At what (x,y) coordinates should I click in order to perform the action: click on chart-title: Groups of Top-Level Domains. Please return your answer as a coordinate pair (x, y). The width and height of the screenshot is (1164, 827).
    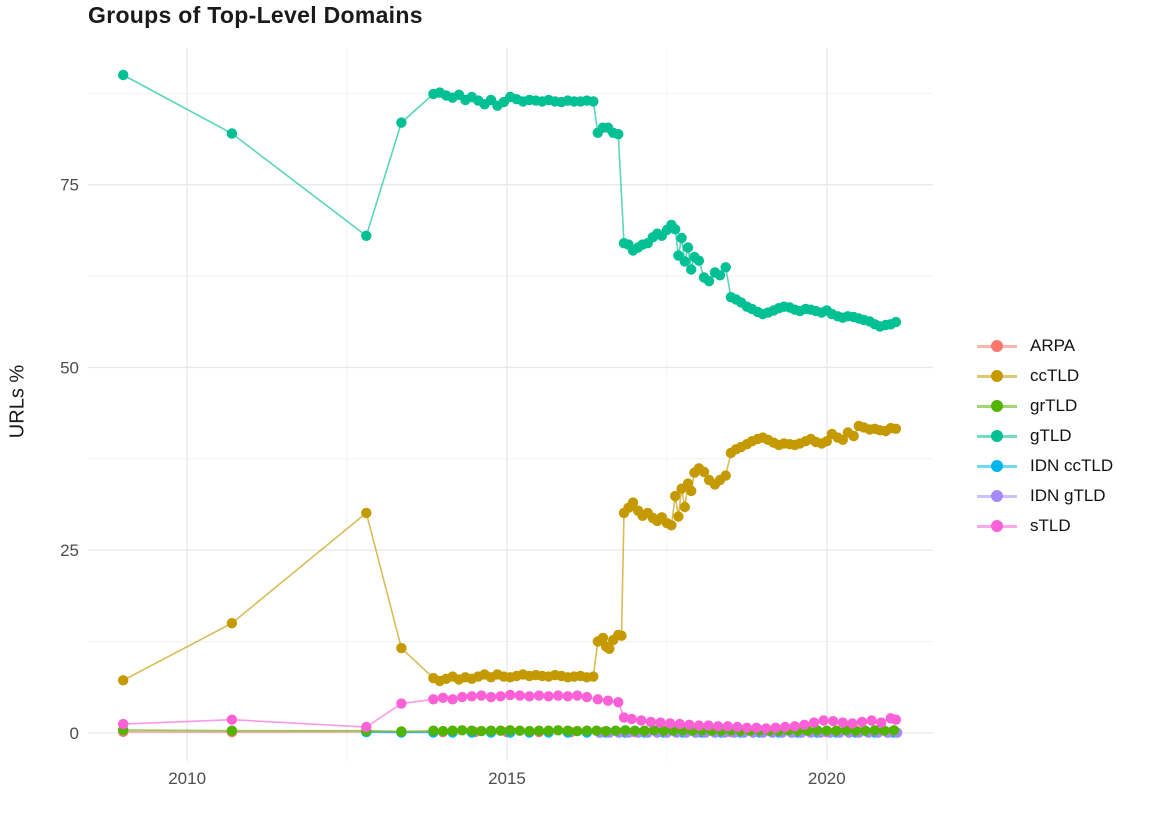
    Looking at the image, I should click on (255, 15).